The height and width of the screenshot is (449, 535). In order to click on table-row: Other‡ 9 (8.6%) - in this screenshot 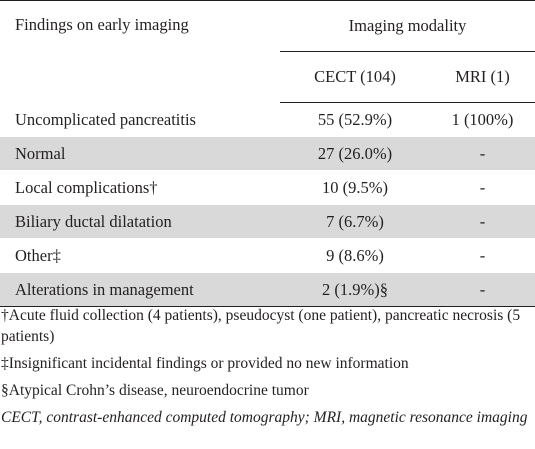, I will do `click(267, 255)`.